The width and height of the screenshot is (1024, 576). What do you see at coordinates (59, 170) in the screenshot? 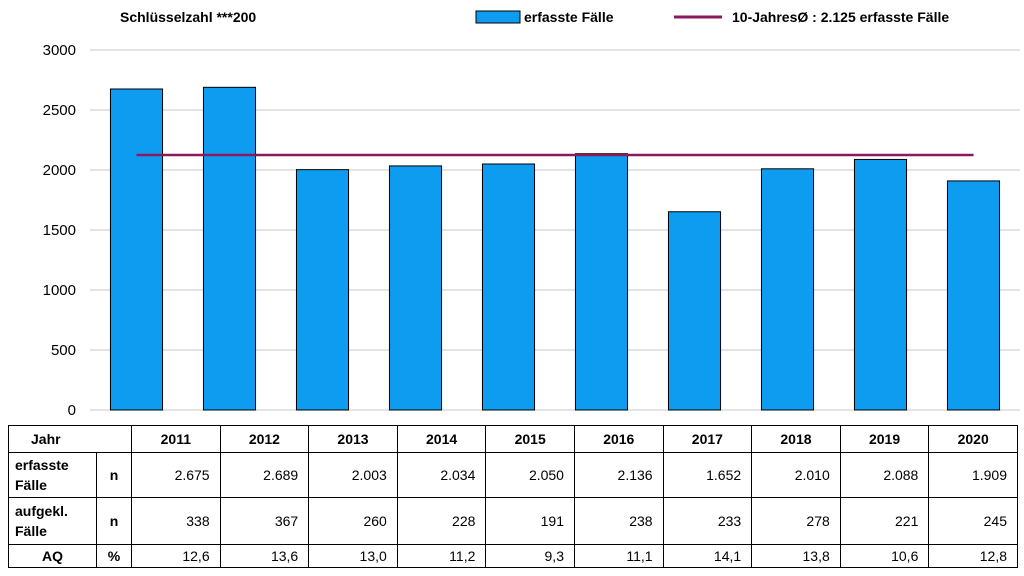
I see `y-tick-label: 2000` at bounding box center [59, 170].